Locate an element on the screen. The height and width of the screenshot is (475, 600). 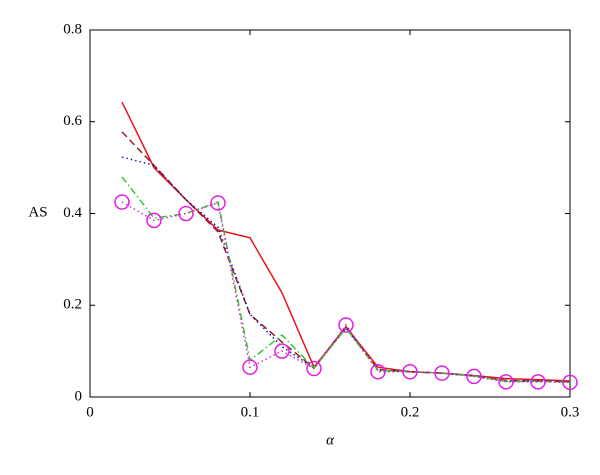
x-tick-label: 0 is located at coordinates (90, 412).